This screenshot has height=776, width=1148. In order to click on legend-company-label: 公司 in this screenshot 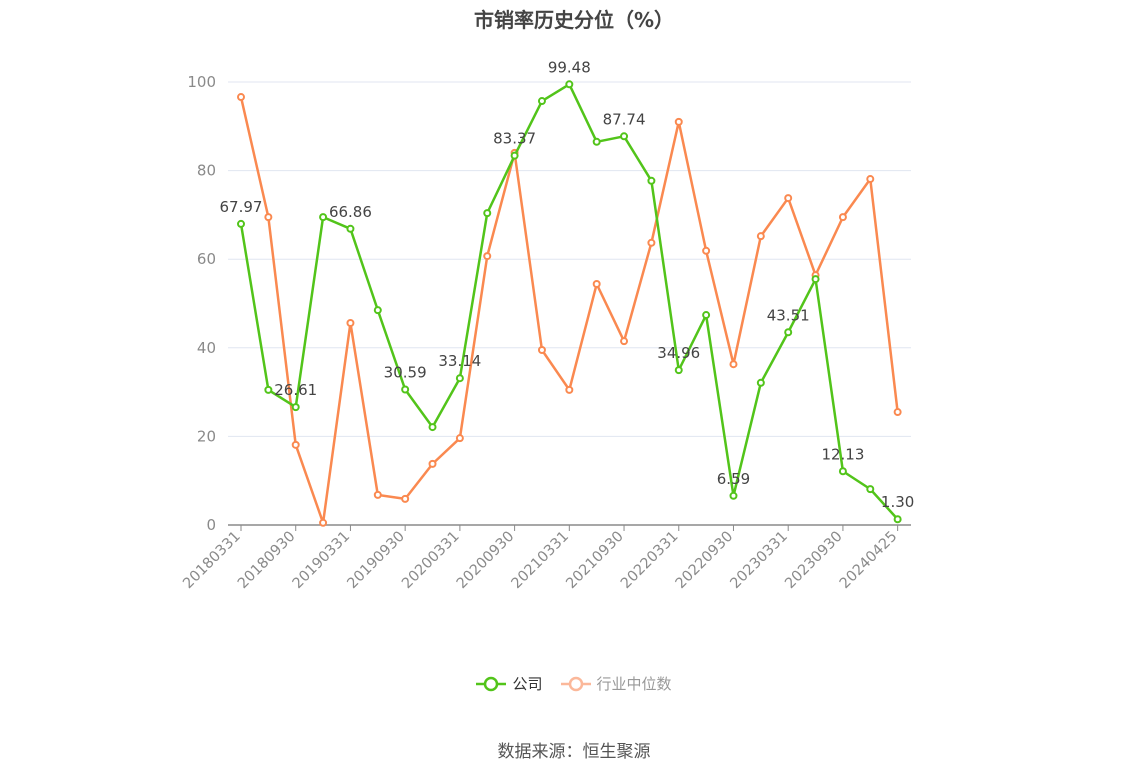, I will do `click(527, 684)`.